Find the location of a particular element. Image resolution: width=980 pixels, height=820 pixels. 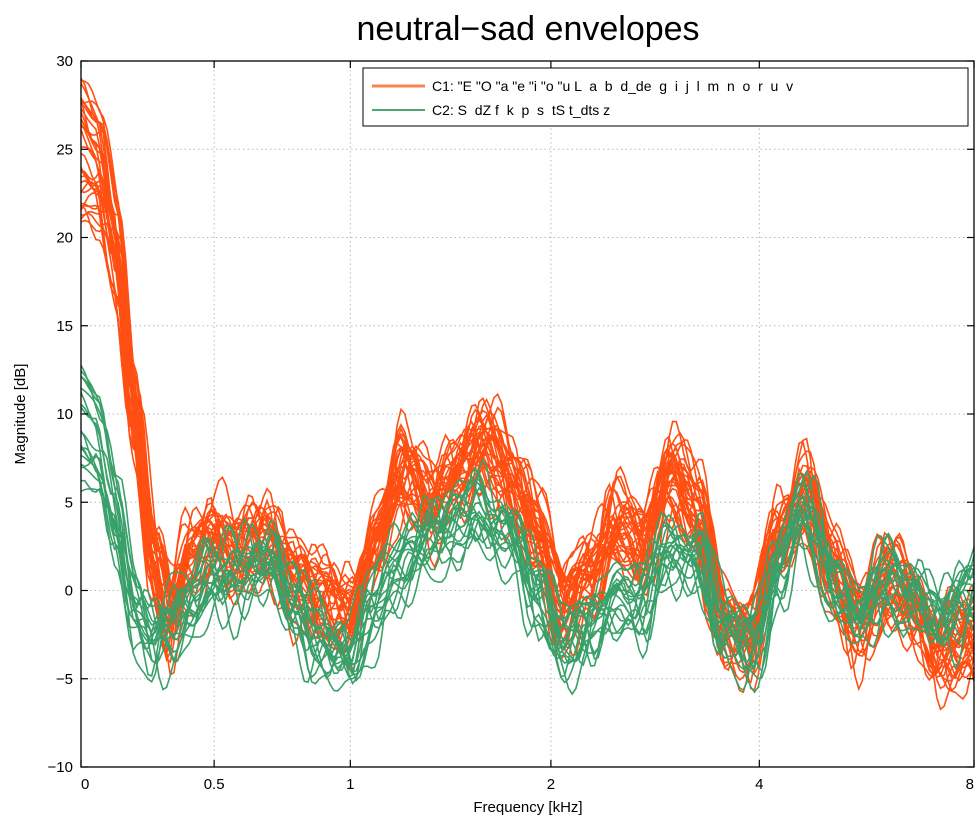

x-tick-label: 8 is located at coordinates (970, 784).